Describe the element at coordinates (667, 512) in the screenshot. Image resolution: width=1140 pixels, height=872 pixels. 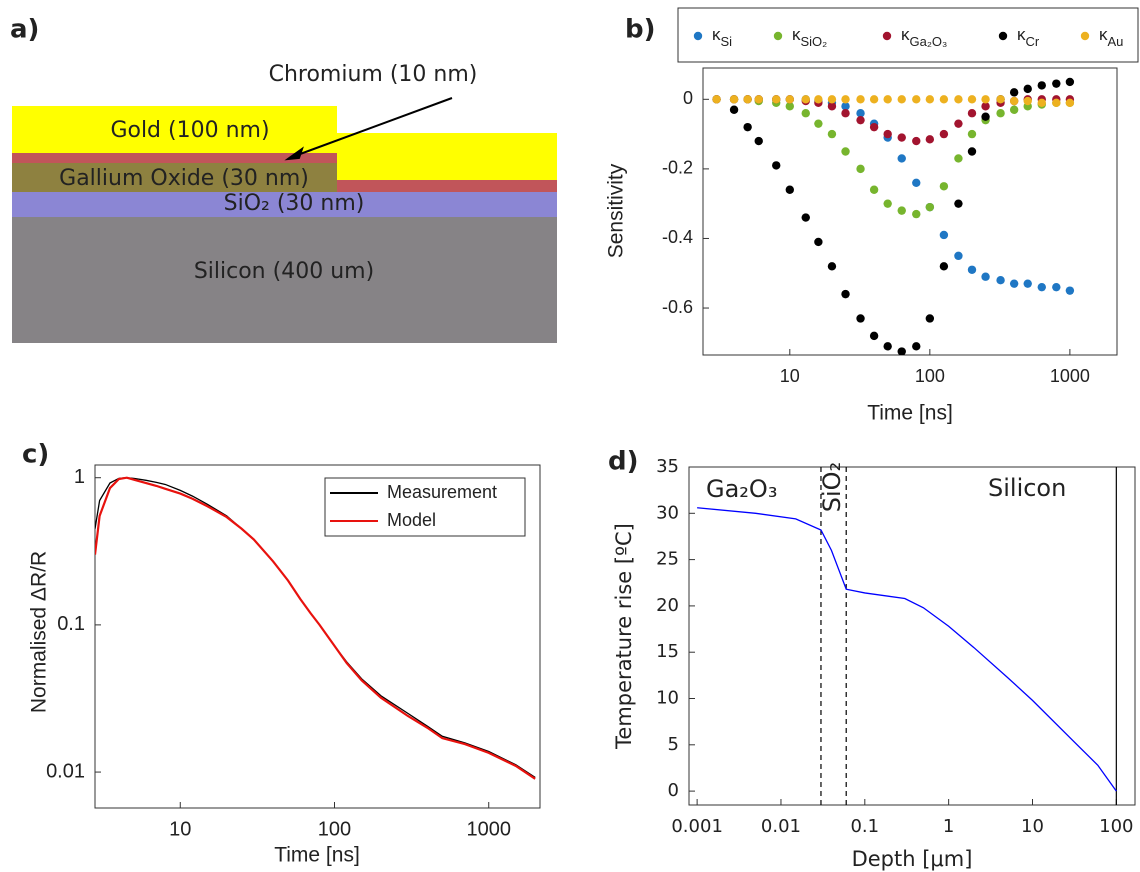
I see `y-tick-label: 30` at that location.